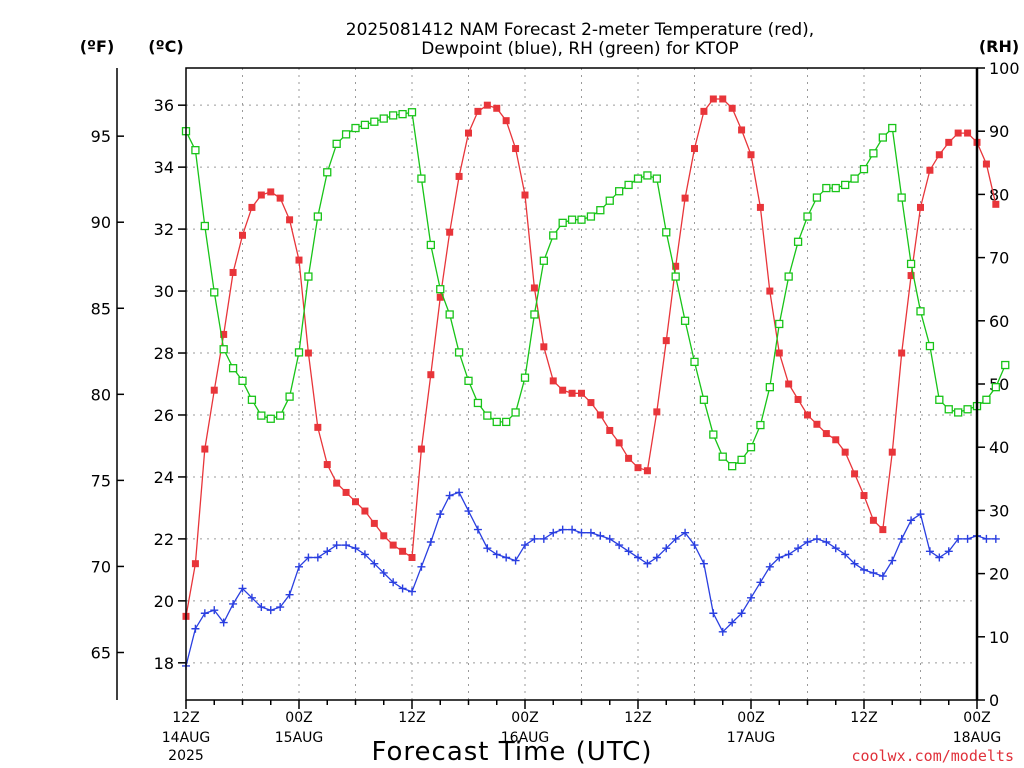  What do you see at coordinates (164, 229) in the screenshot?
I see `celsius-tick-label: 32` at bounding box center [164, 229].